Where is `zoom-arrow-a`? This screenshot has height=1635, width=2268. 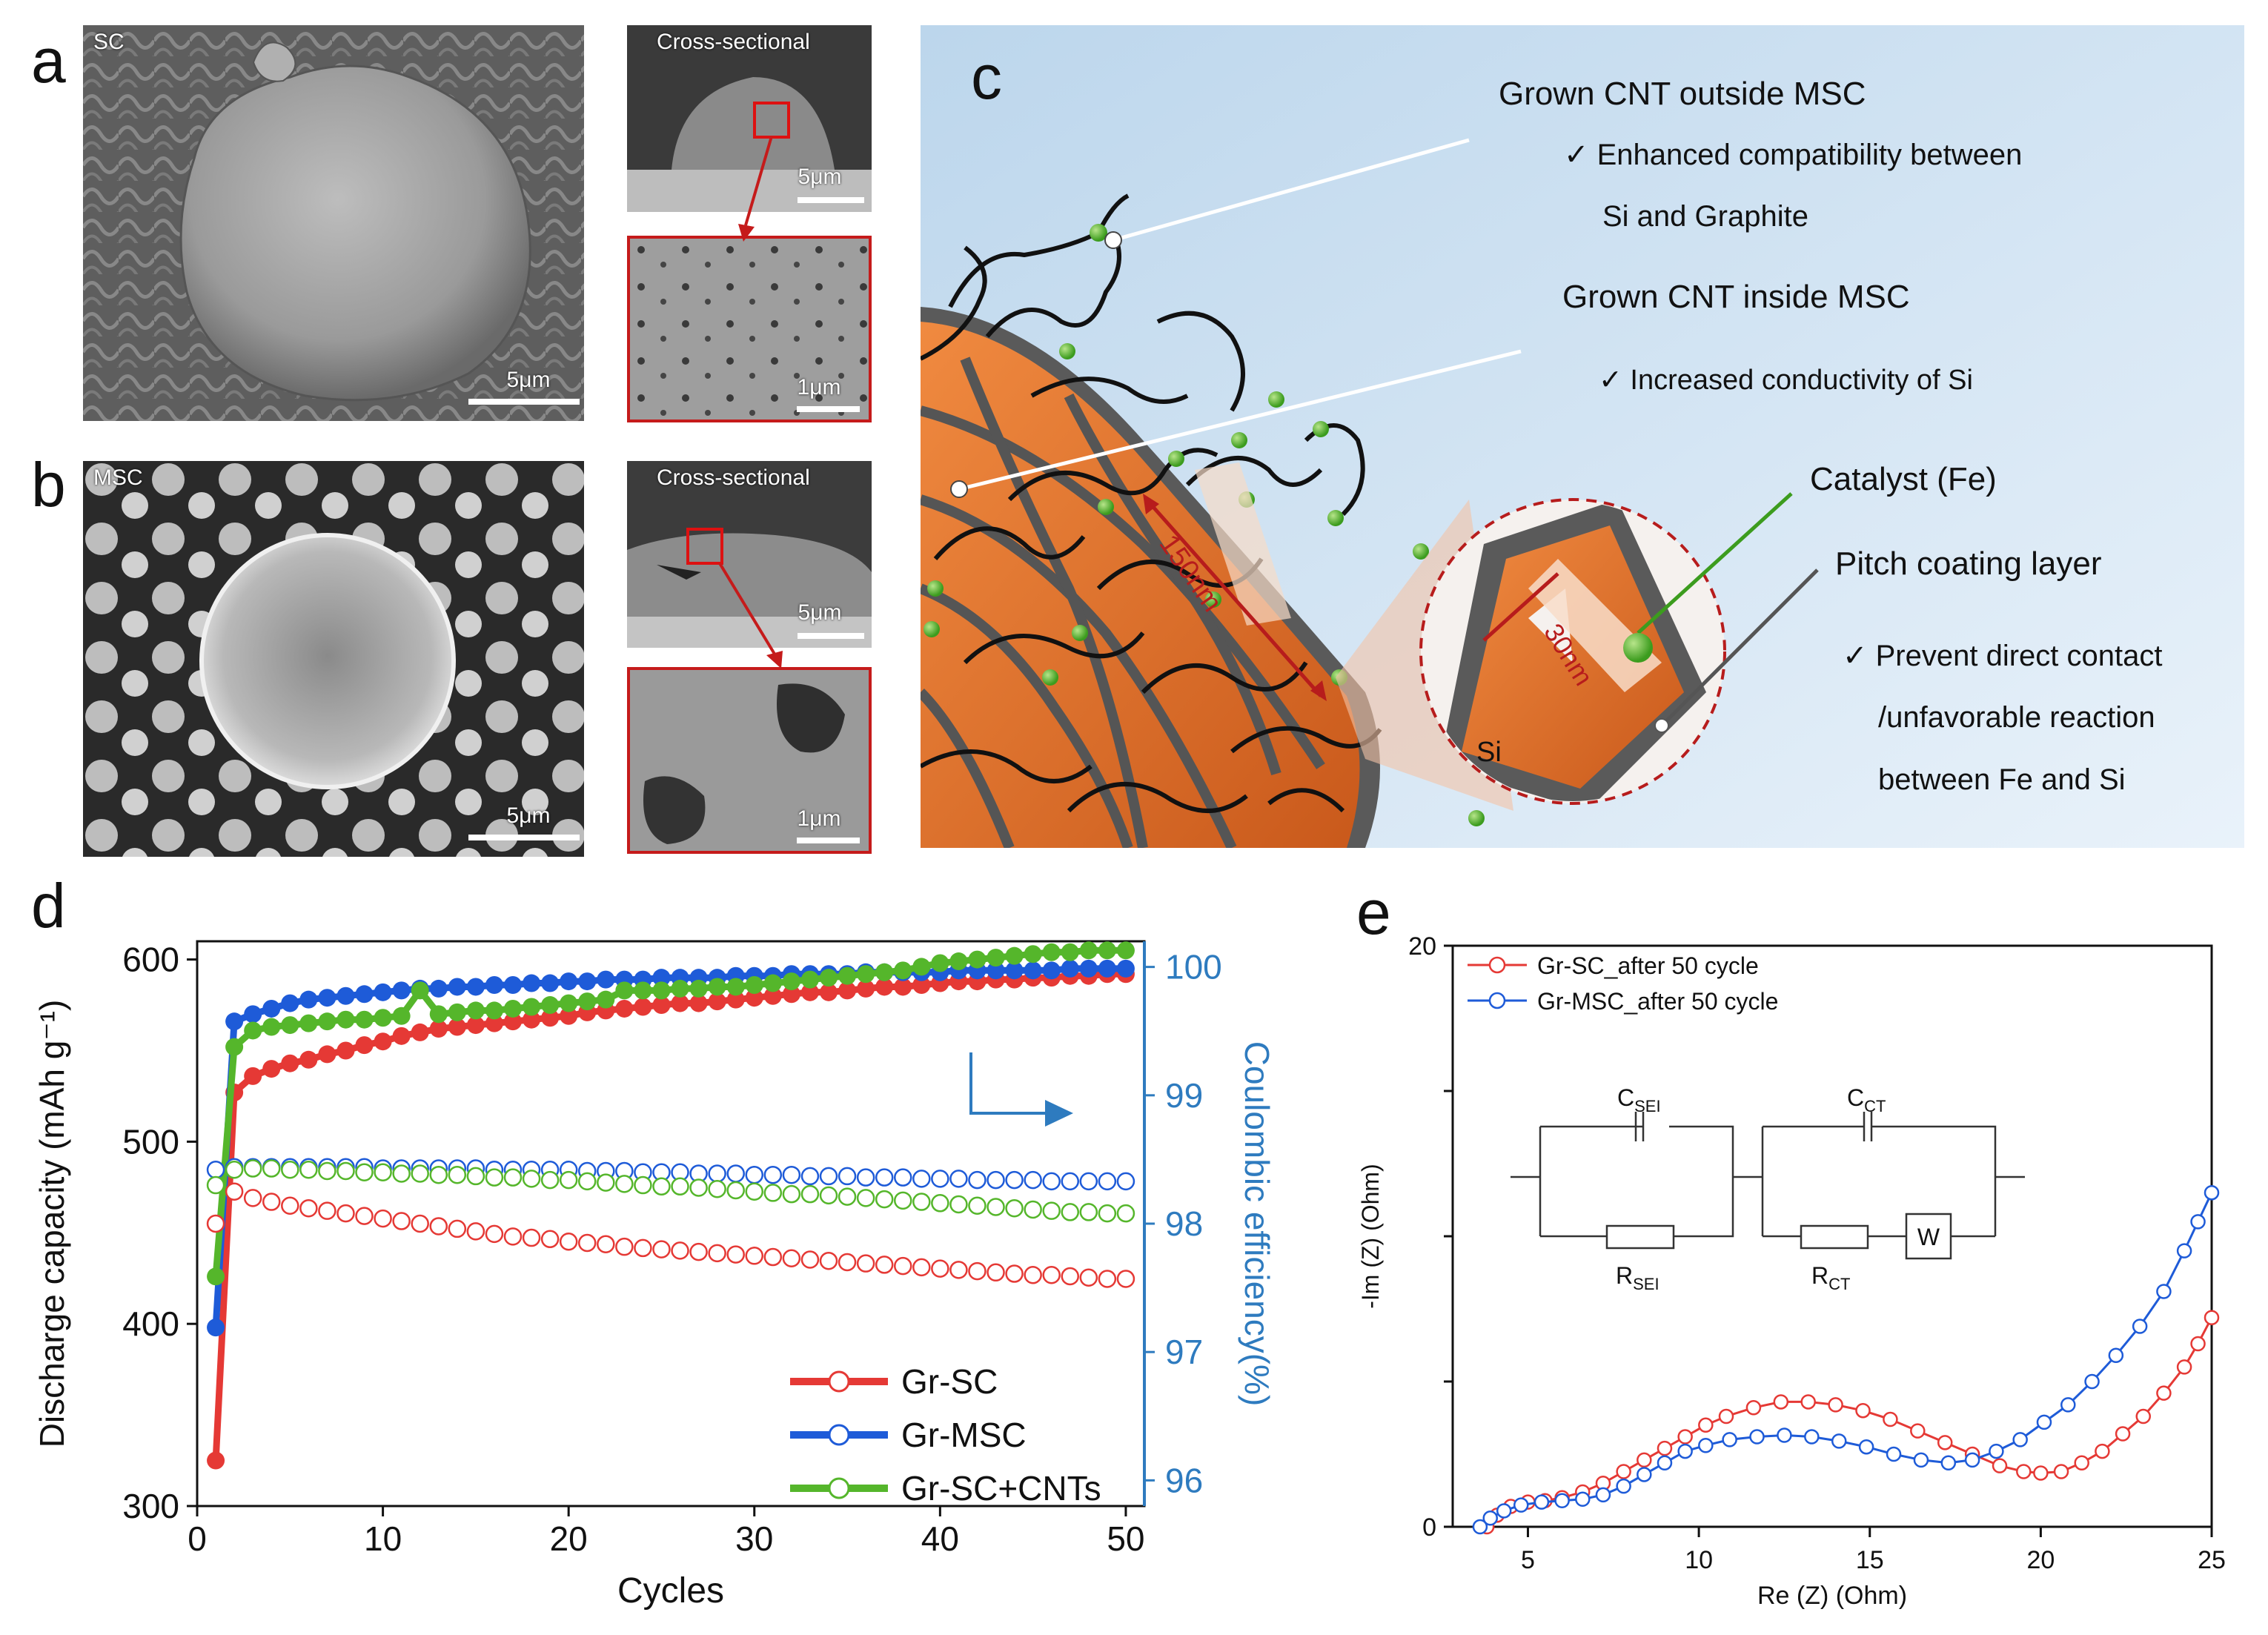 zoom-arrow-a is located at coordinates (756, 189).